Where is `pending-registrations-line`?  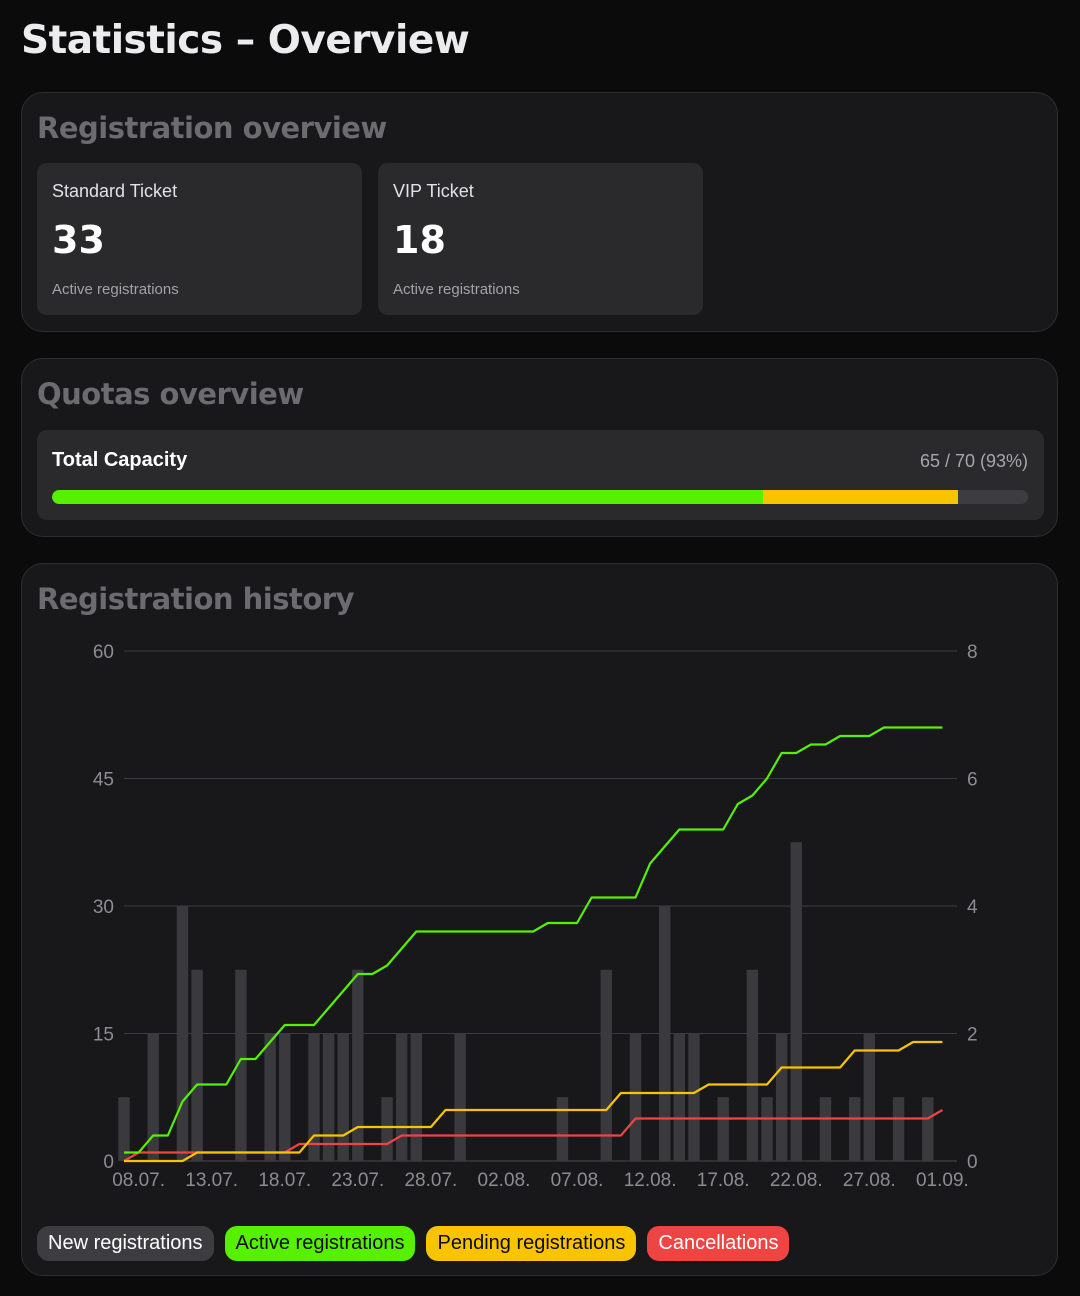 pending-registrations-line is located at coordinates (533, 1101).